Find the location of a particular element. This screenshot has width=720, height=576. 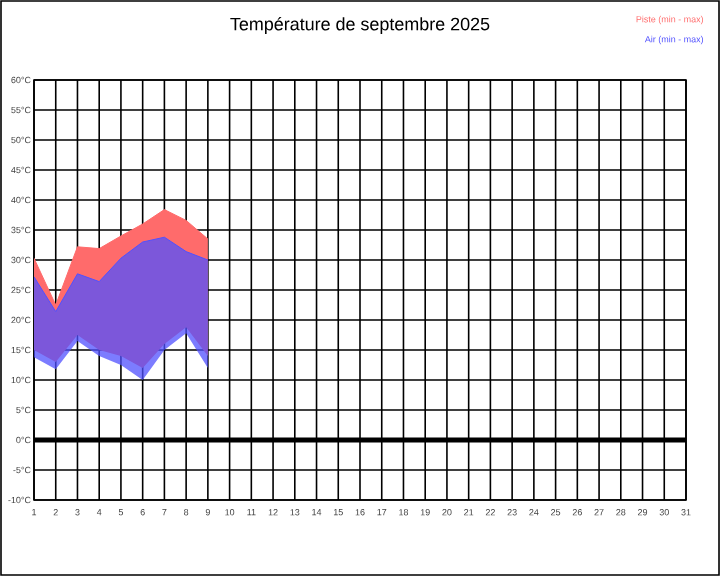

chart-title: Température de septembre 2025 is located at coordinates (360, 25).